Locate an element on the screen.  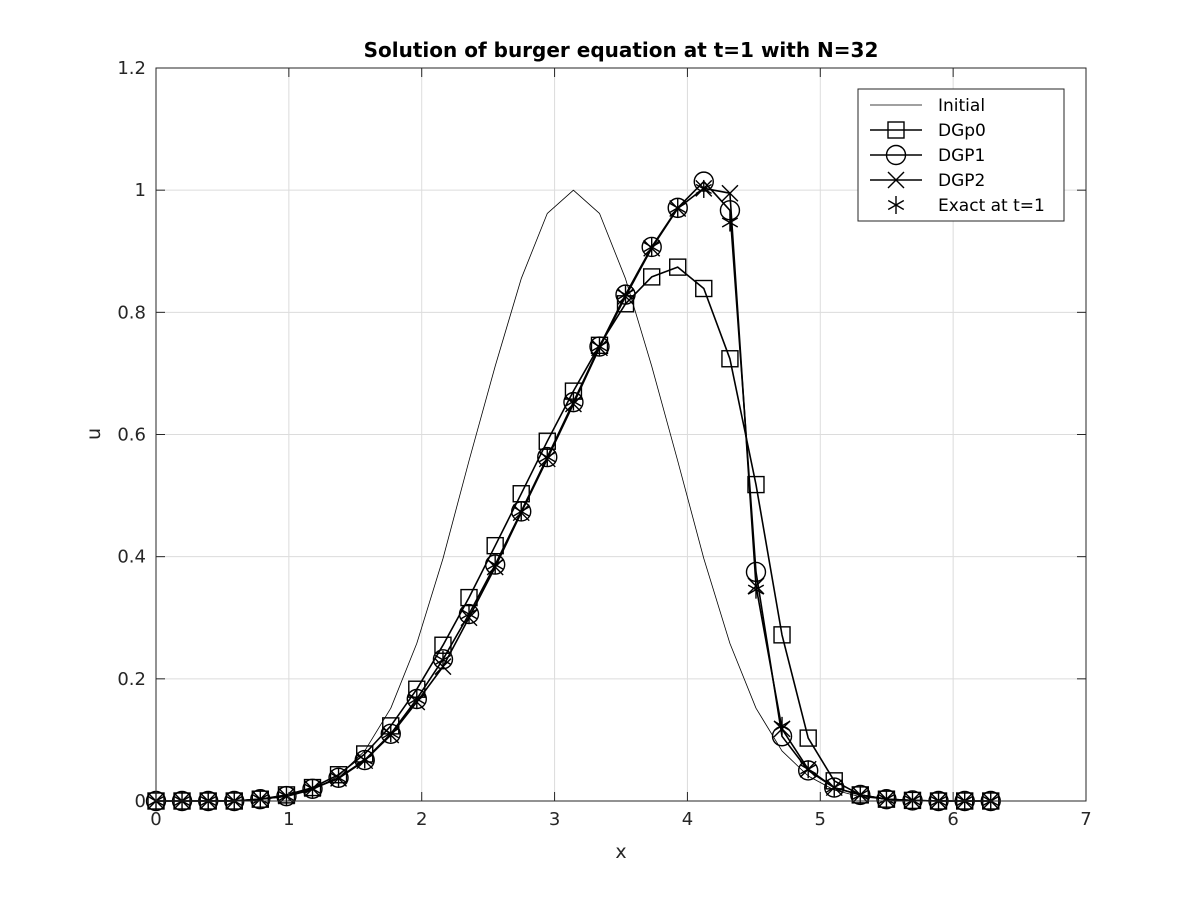
legend-item-exact-at-t-1: Exact at t=1 is located at coordinates (966, 206).